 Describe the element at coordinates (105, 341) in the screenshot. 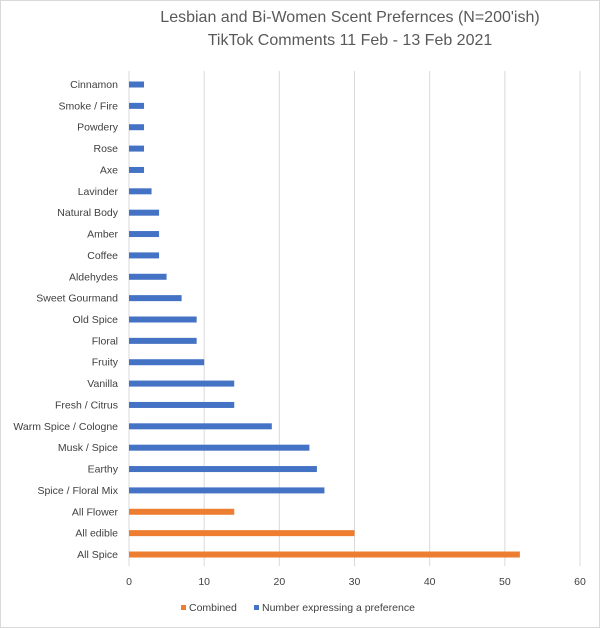

I see `category-label-floral: Floral` at that location.